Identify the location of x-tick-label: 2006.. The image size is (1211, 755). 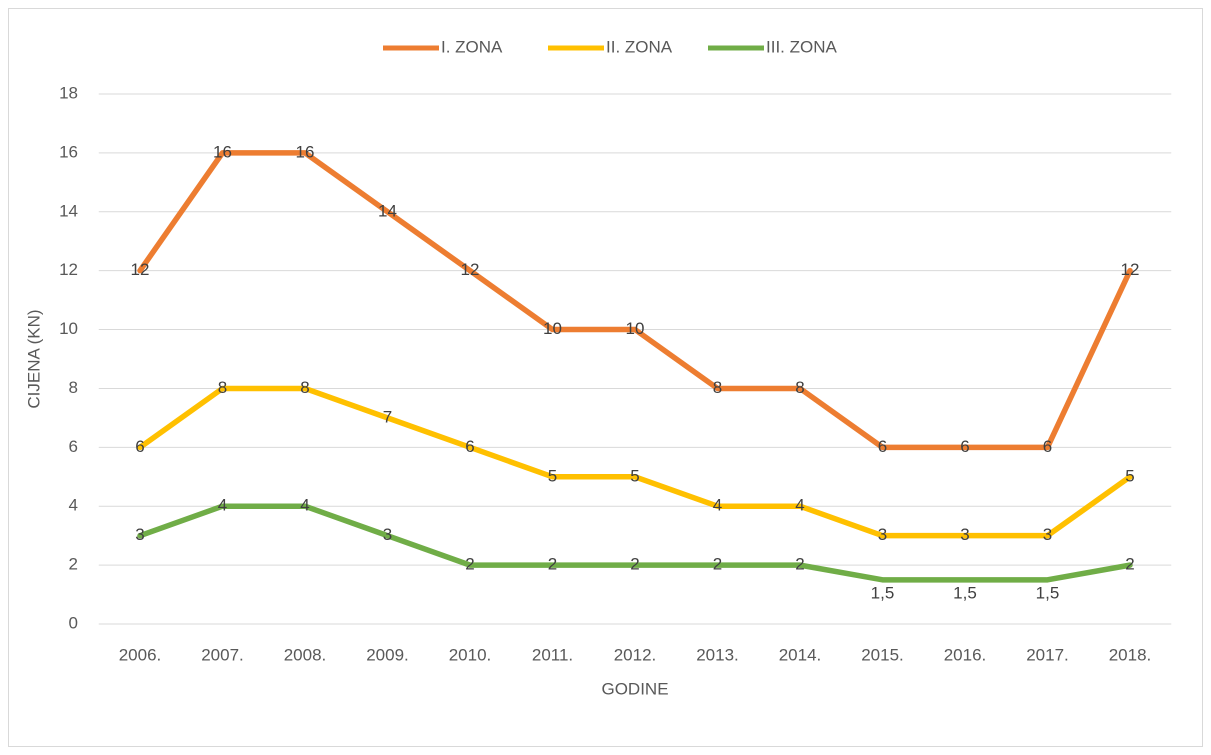
(140, 654).